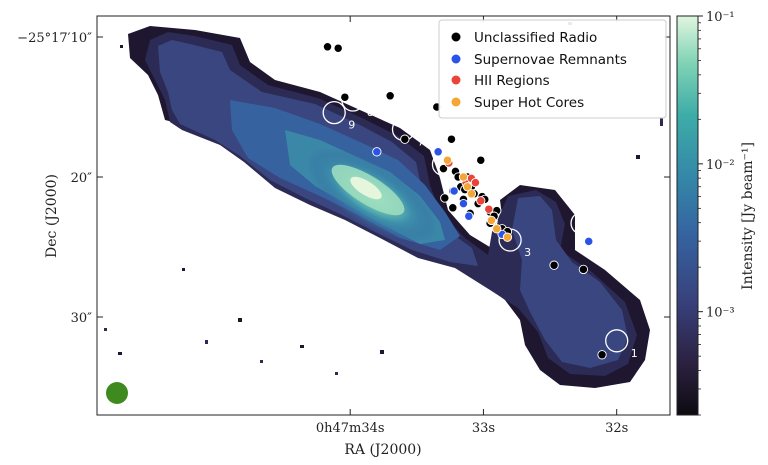  I want to click on x-tick-label: 0h47m34s, so click(350, 428).